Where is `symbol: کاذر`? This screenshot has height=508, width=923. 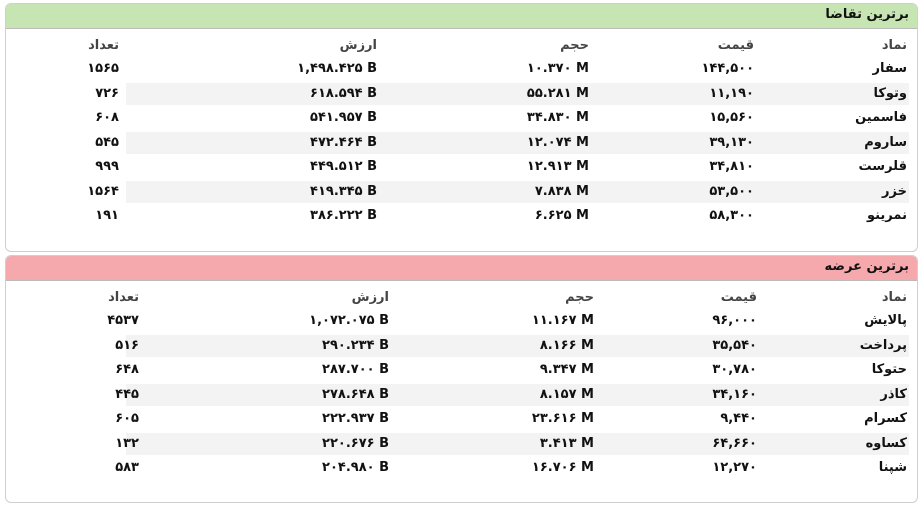 symbol: کاذر is located at coordinates (893, 394).